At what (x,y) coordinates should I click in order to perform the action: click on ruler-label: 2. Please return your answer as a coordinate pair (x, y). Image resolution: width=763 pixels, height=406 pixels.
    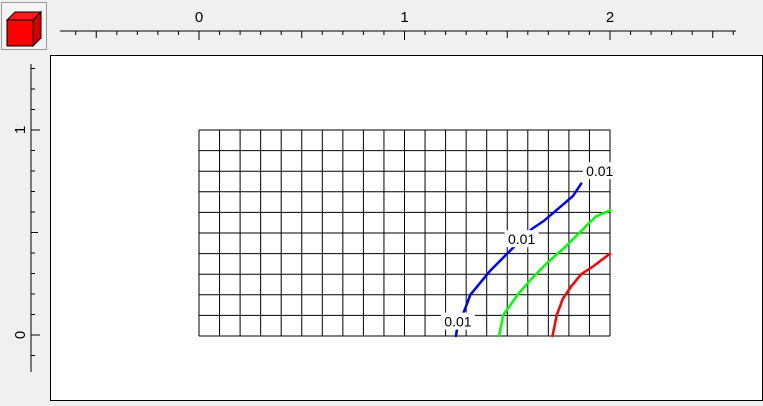
    Looking at the image, I should click on (610, 17).